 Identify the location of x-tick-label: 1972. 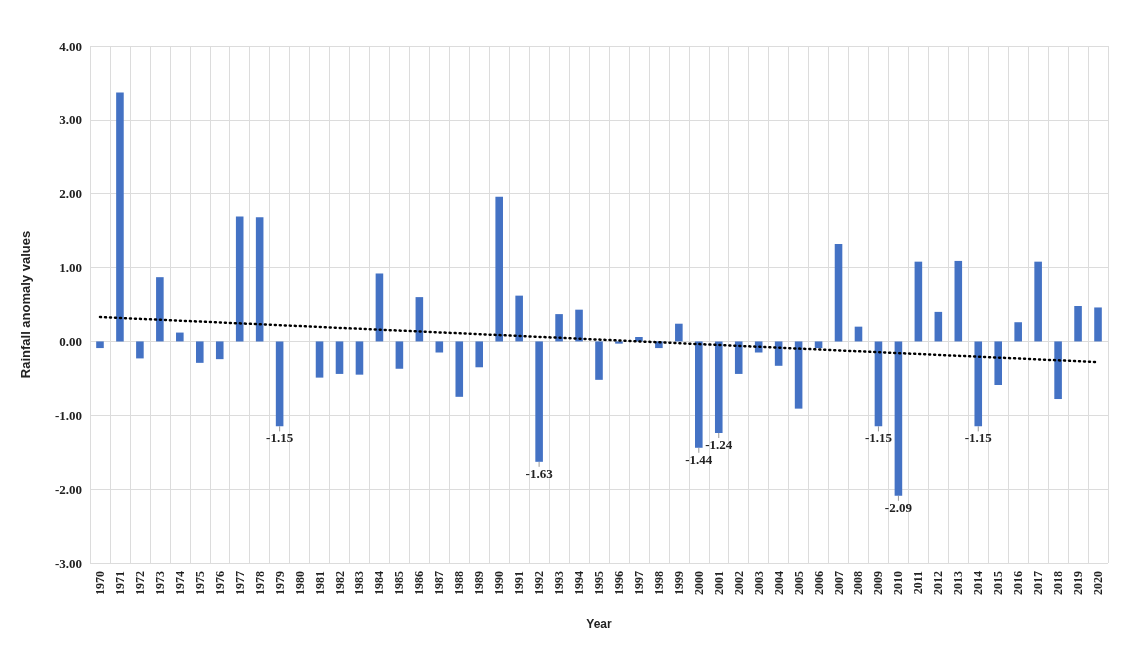
(139, 583).